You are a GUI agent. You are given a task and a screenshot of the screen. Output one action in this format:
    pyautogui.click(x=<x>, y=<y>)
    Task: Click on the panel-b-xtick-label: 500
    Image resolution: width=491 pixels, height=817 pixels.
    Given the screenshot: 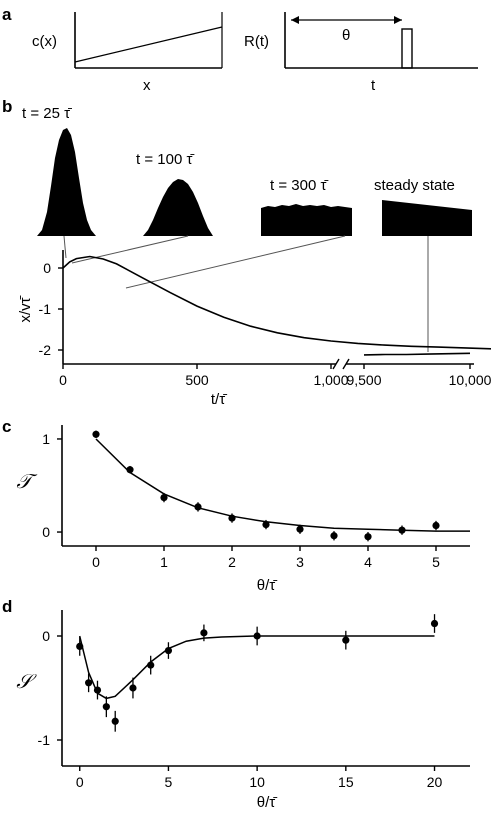 What is the action you would take?
    pyautogui.click(x=197, y=380)
    